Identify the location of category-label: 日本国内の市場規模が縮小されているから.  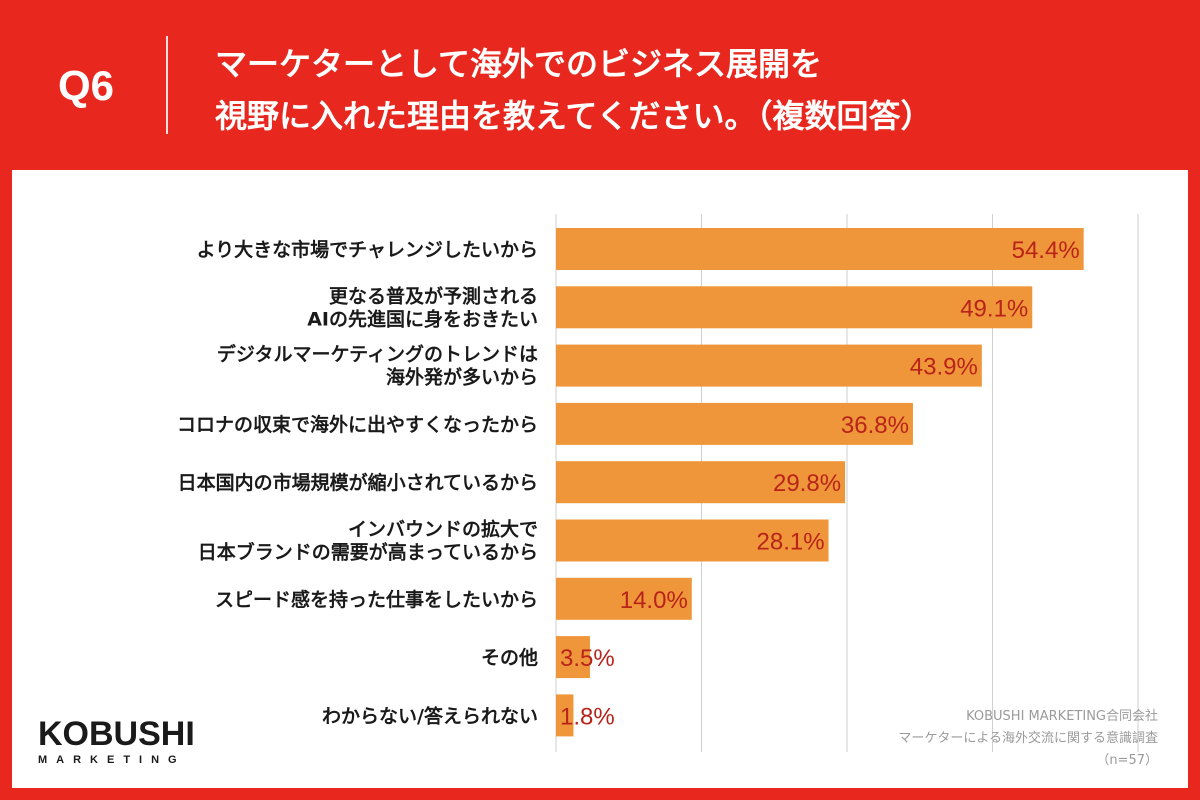
(358, 482).